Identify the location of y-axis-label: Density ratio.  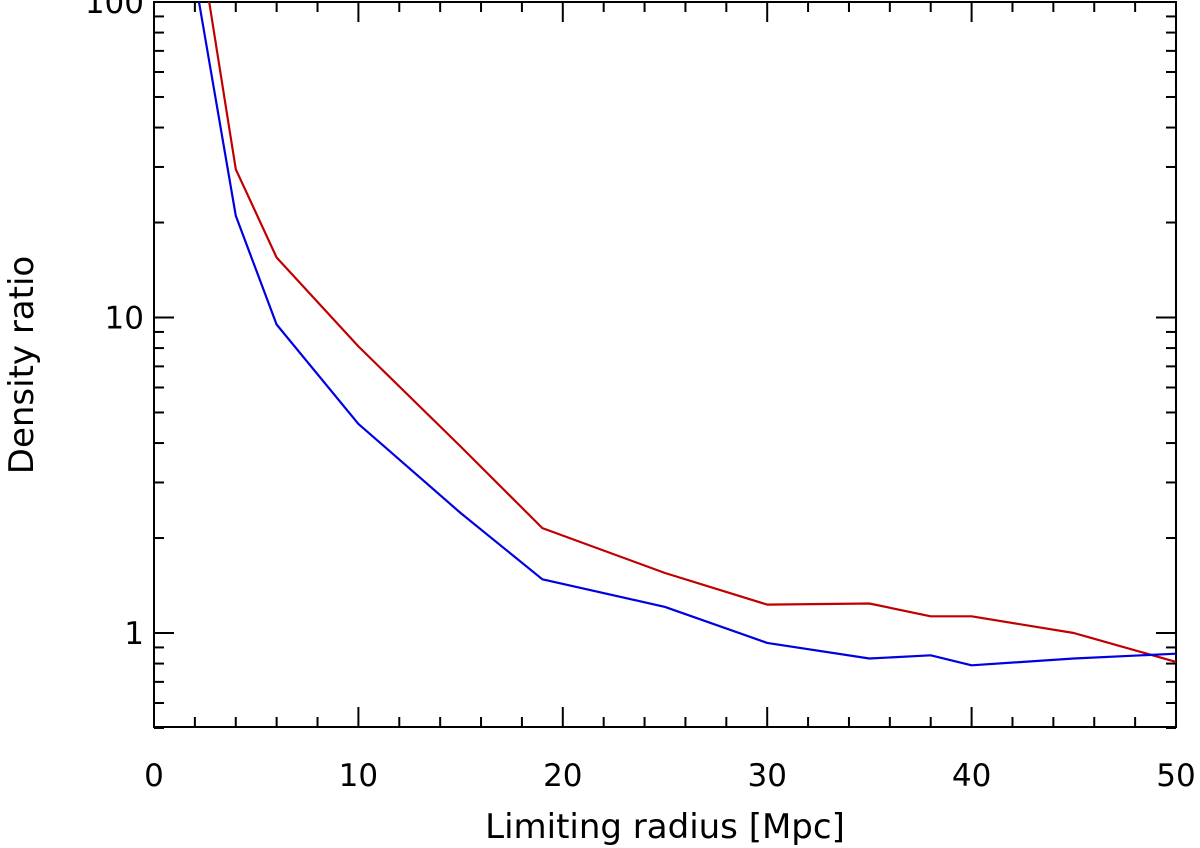
(22, 365).